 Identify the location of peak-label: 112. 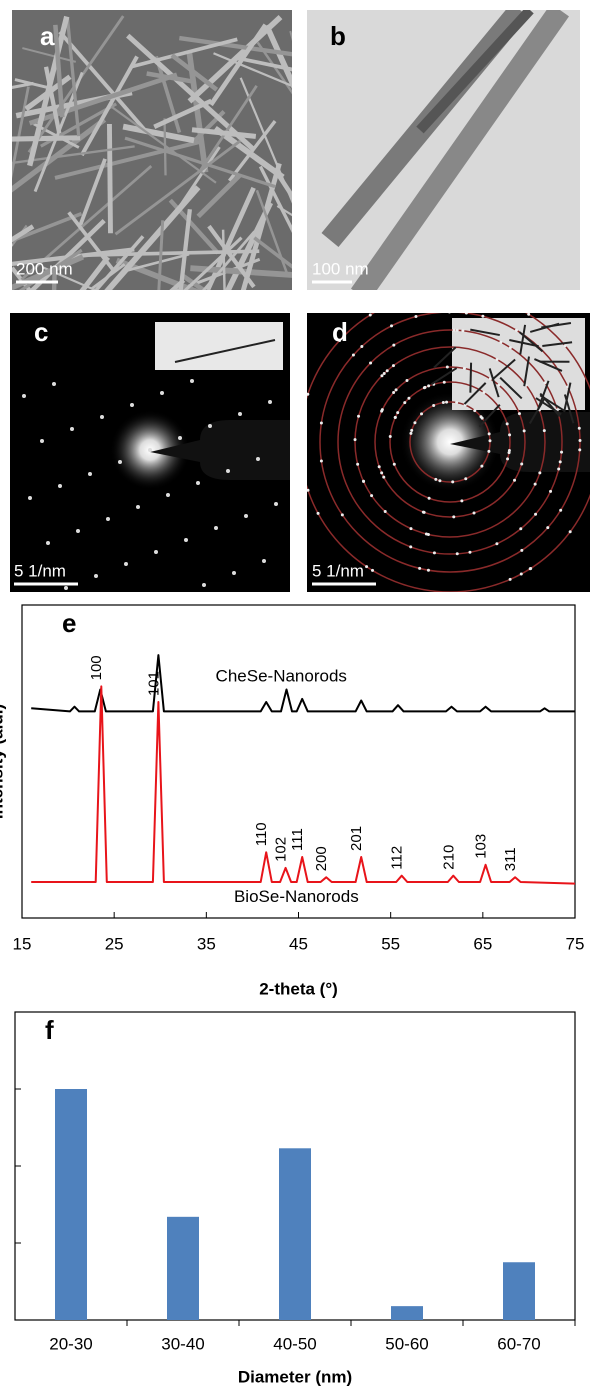
(397, 858).